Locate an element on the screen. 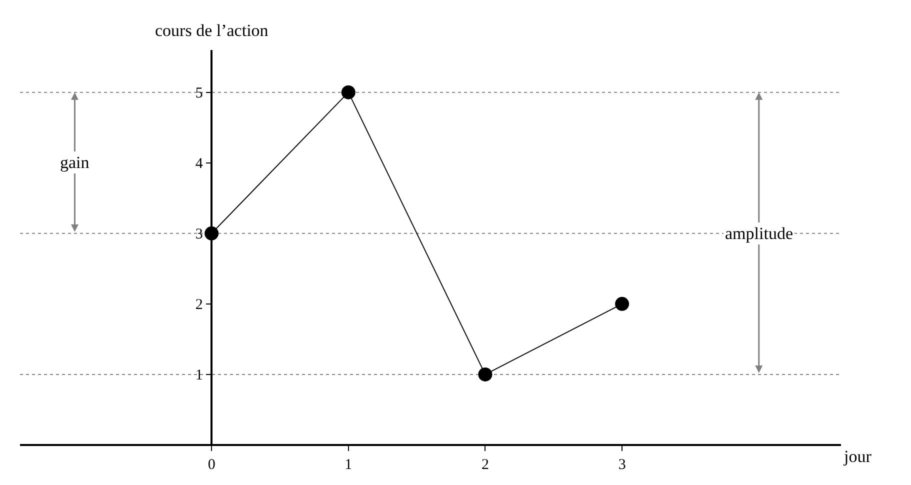 This screenshot has width=911, height=485. x-tick-label: 1 is located at coordinates (348, 464).